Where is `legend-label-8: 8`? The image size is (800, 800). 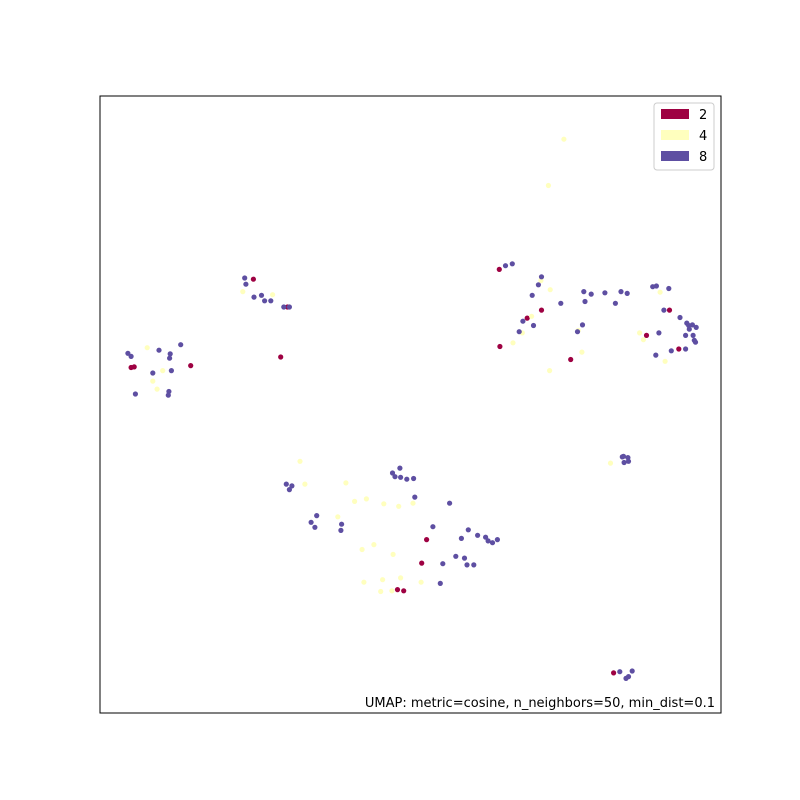 legend-label-8: 8 is located at coordinates (703, 157).